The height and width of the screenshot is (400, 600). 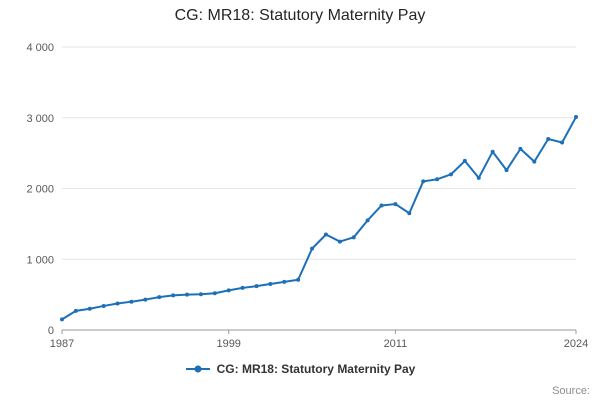 I want to click on svg-text: 3 000, so click(x=40, y=119).